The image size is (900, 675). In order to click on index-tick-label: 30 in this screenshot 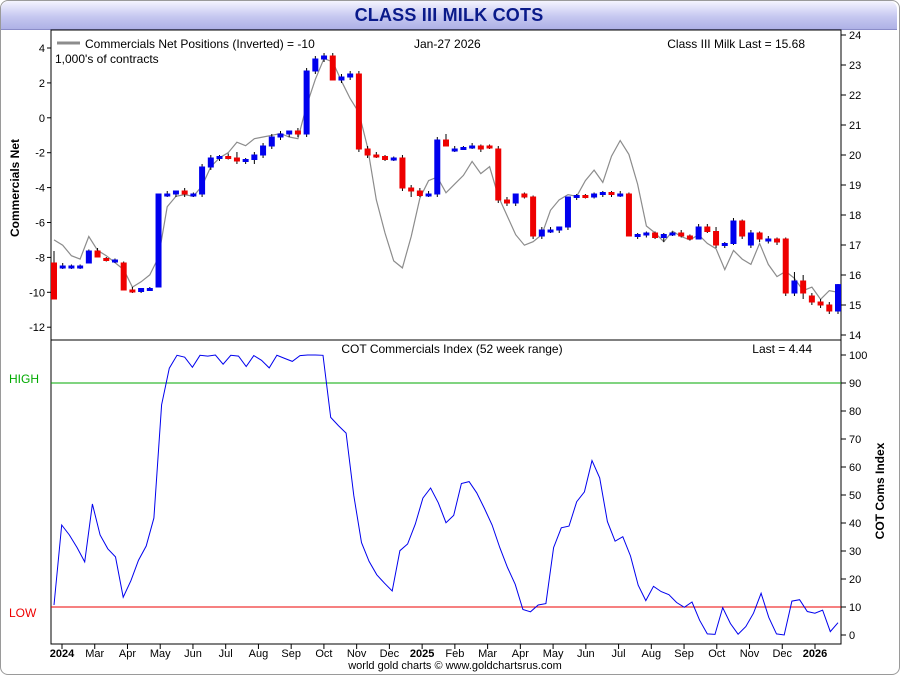, I will do `click(855, 552)`.